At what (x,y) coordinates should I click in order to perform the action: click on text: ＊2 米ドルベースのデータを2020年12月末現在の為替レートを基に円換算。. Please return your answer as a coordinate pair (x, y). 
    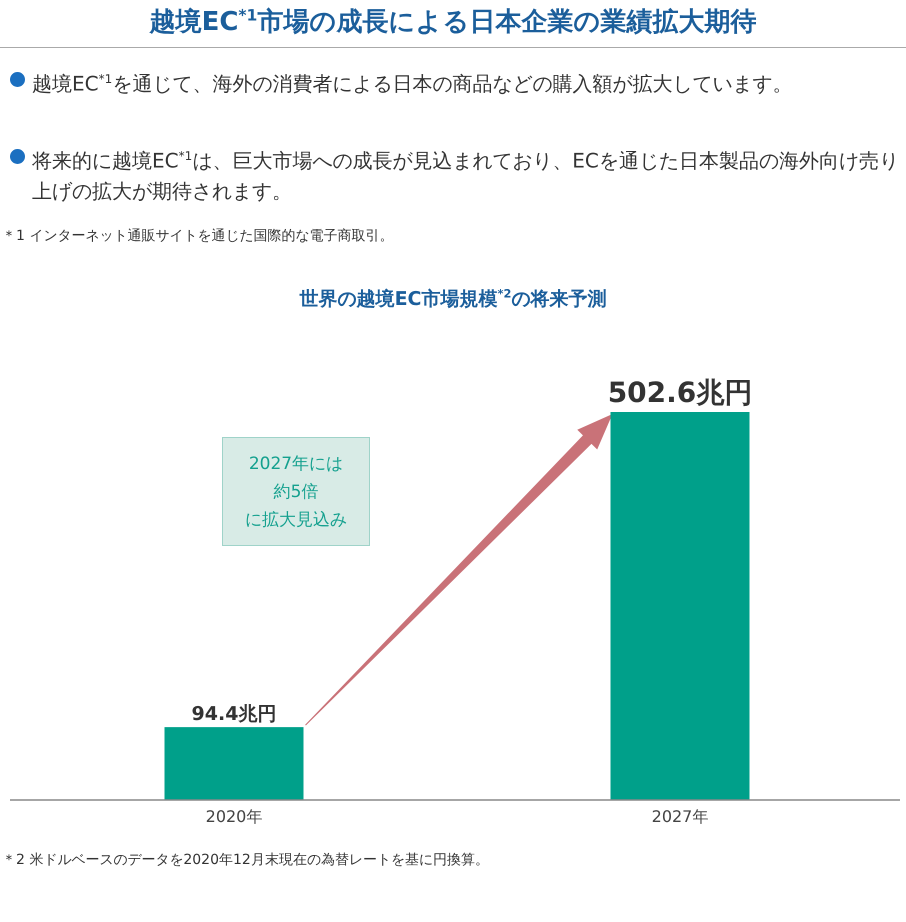
    Looking at the image, I should click on (246, 860).